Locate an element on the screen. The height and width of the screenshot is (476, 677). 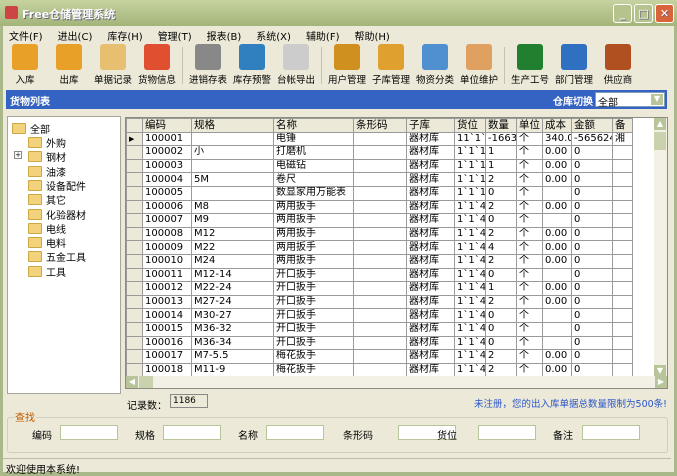
tree-node: 电料 is located at coordinates (47, 242).